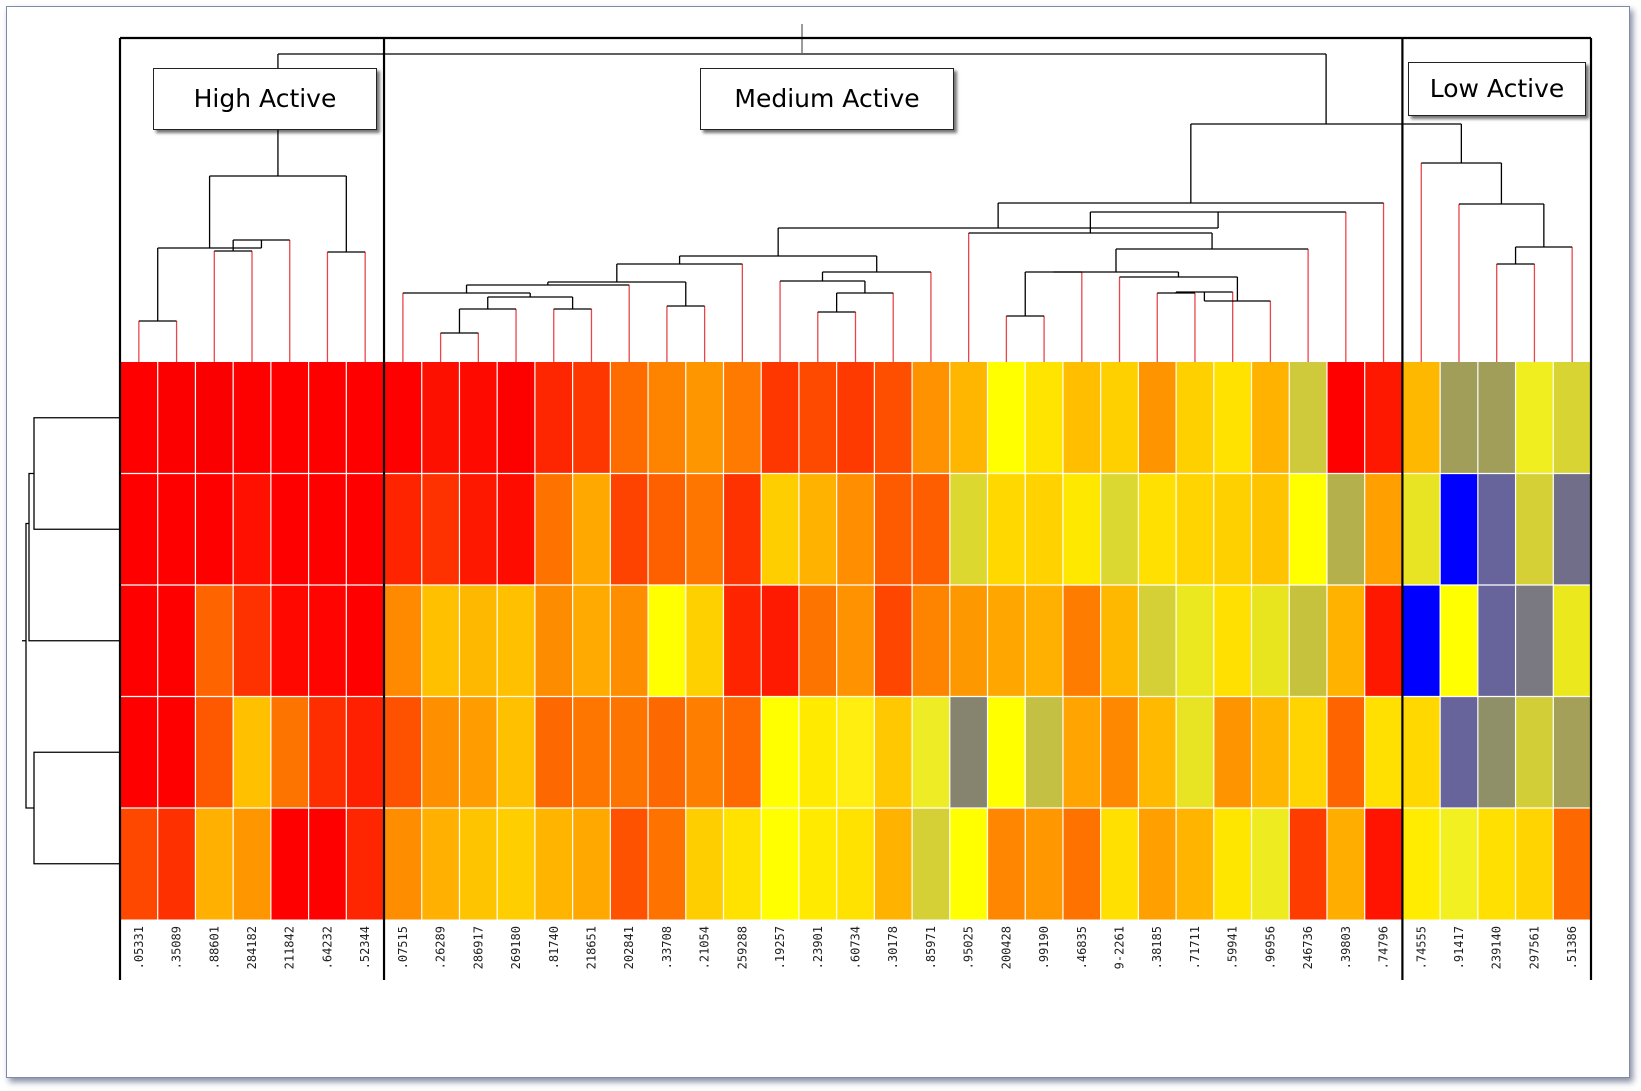 The width and height of the screenshot is (1641, 1091). I want to click on column-label: .81740, so click(554, 947).